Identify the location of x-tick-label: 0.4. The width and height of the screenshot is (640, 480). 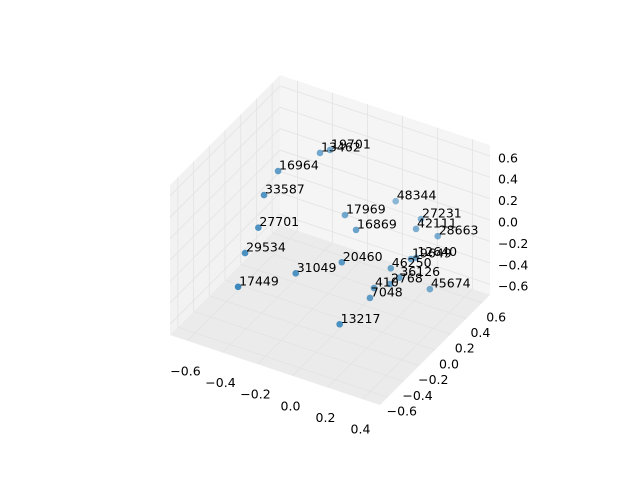
(361, 429).